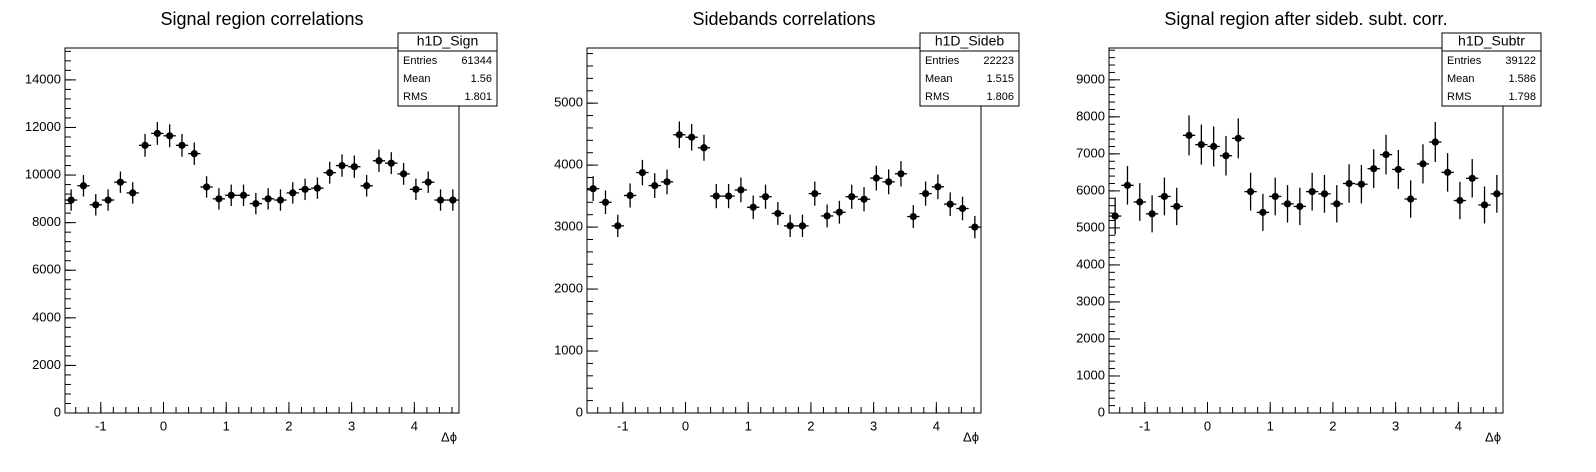  I want to click on stats-value: 1.56, so click(481, 79).